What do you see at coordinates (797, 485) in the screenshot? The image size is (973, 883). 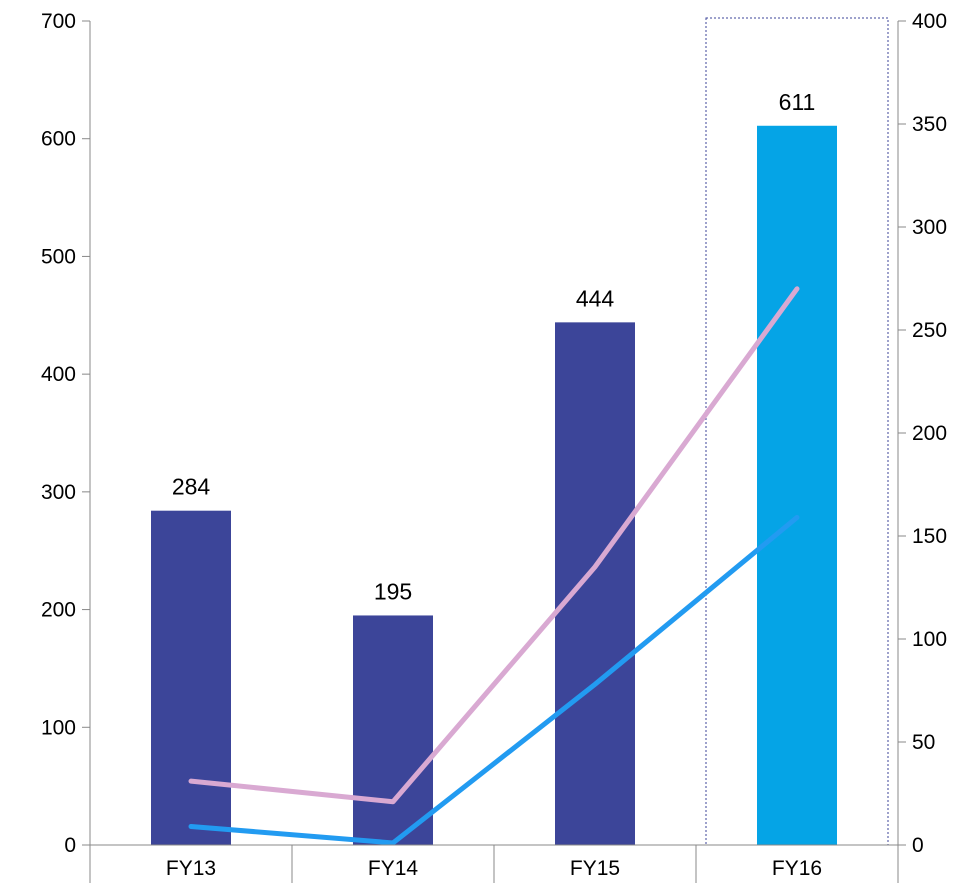 I see `bar-fy16` at bounding box center [797, 485].